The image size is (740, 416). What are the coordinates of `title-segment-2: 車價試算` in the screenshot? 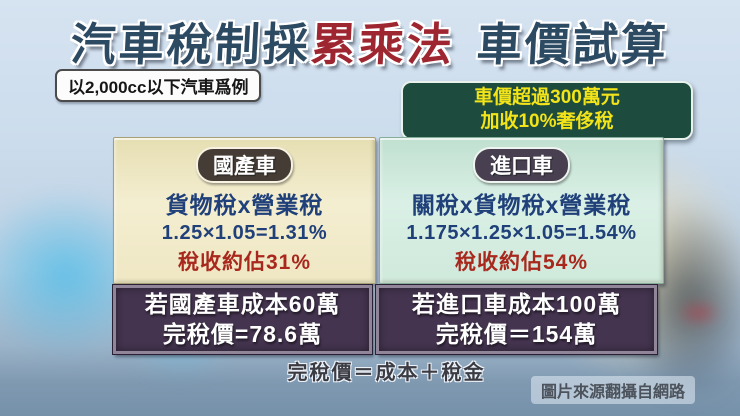 It's located at (573, 44).